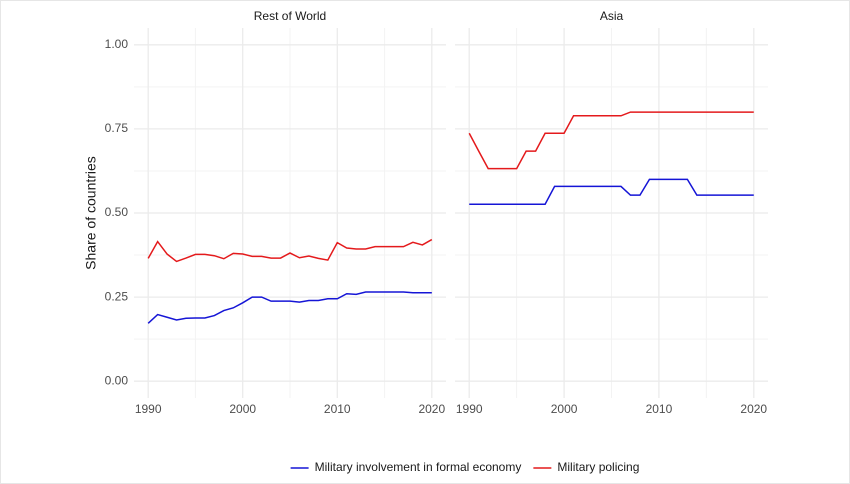  What do you see at coordinates (598, 467) in the screenshot?
I see `legend-label: Military policing` at bounding box center [598, 467].